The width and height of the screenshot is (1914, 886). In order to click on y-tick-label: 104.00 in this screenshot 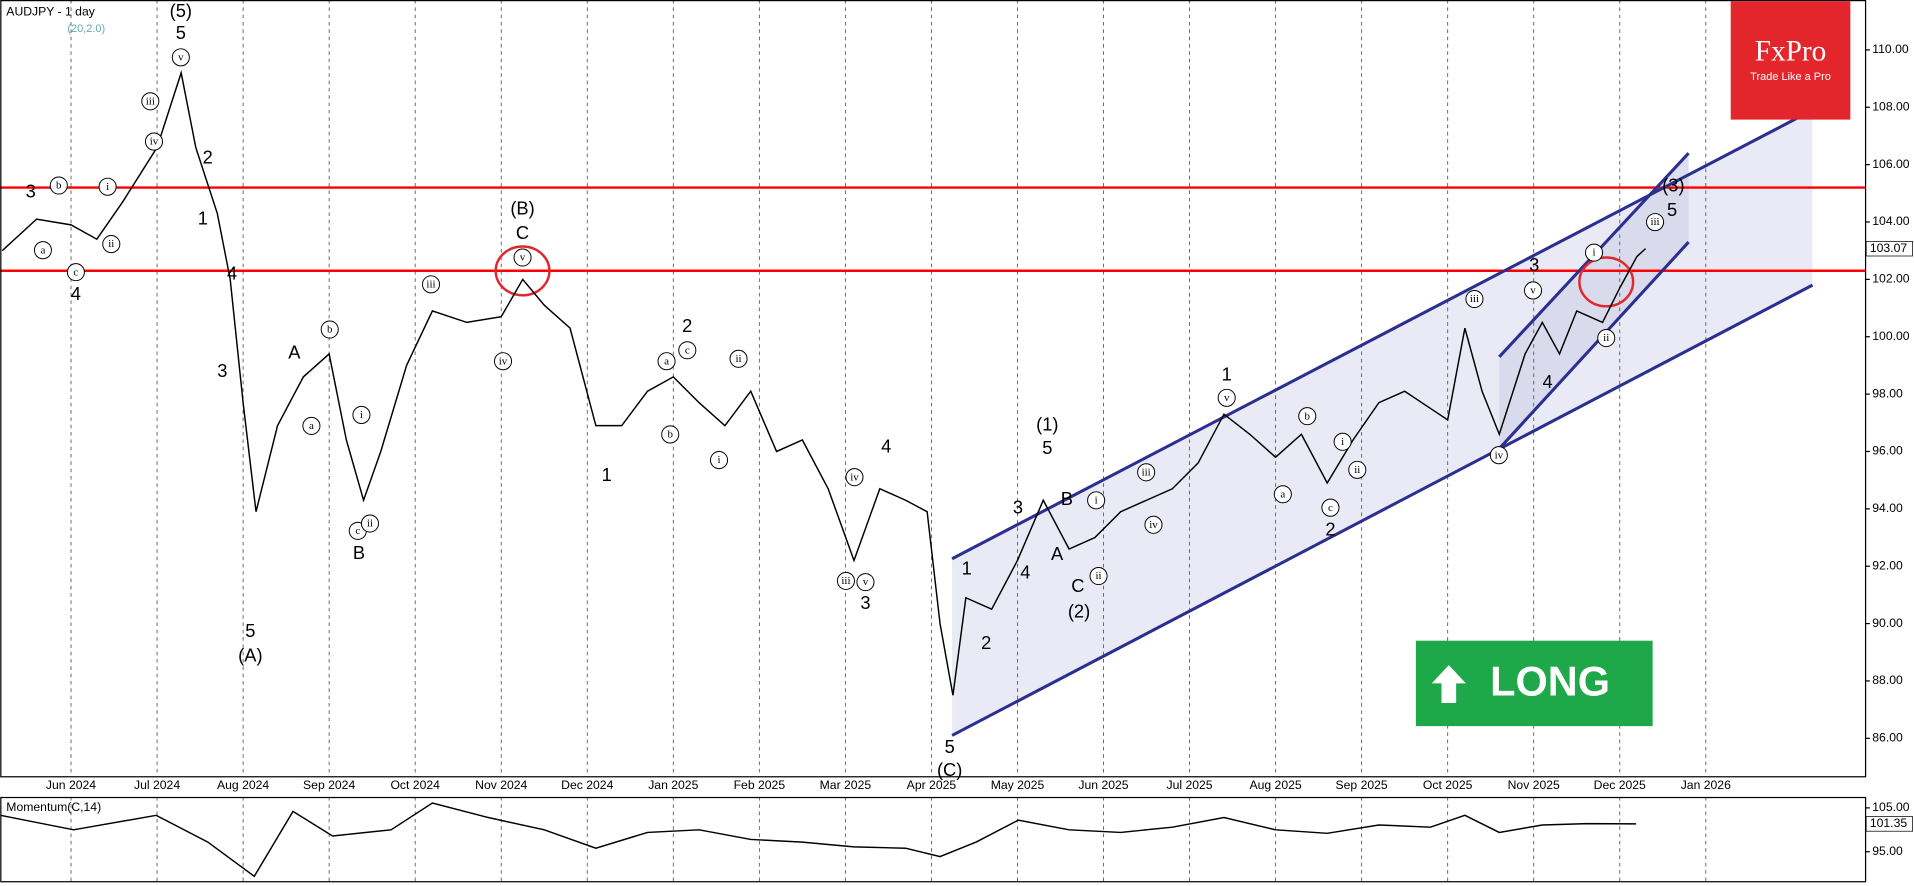, I will do `click(1890, 221)`.